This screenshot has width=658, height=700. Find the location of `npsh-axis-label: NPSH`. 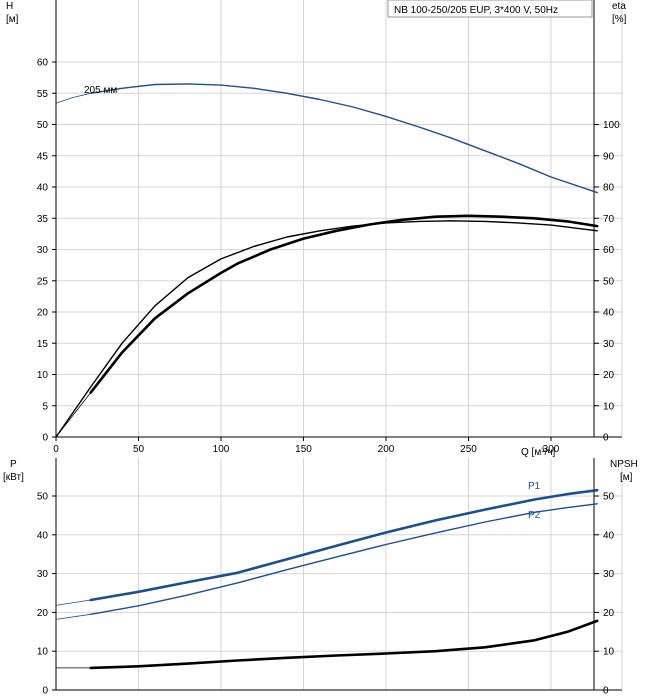

npsh-axis-label: NPSH is located at coordinates (624, 464).